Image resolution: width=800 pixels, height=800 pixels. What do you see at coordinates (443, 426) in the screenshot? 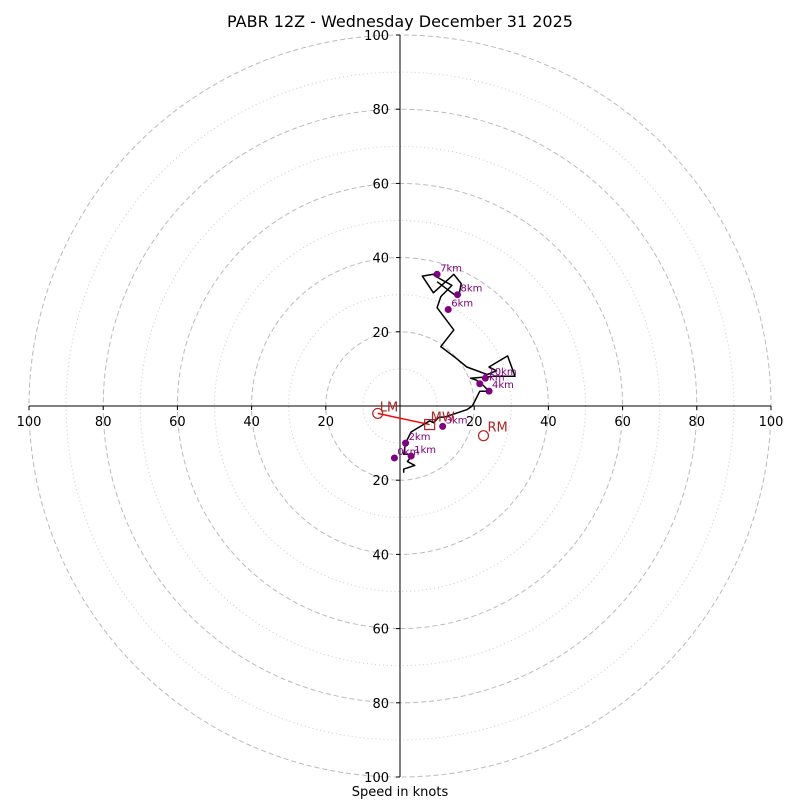
I see `height-marker-3km` at bounding box center [443, 426].